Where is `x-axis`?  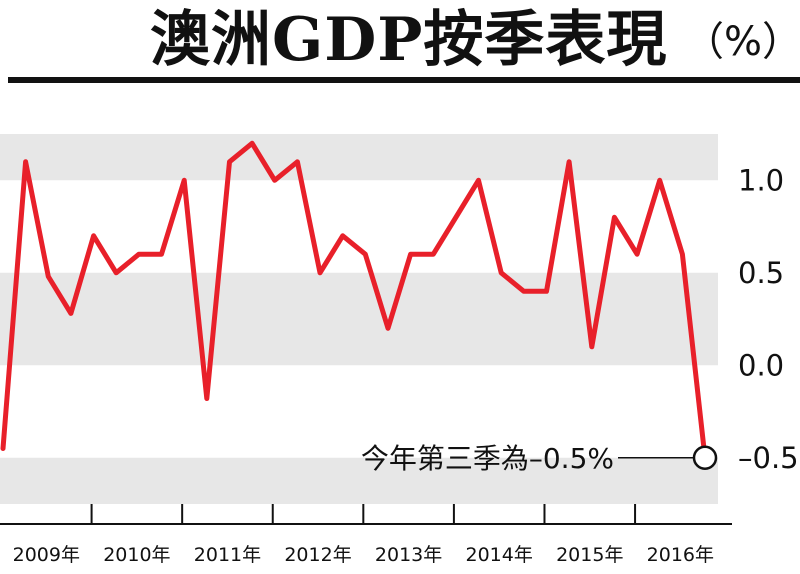 x-axis is located at coordinates (366, 514).